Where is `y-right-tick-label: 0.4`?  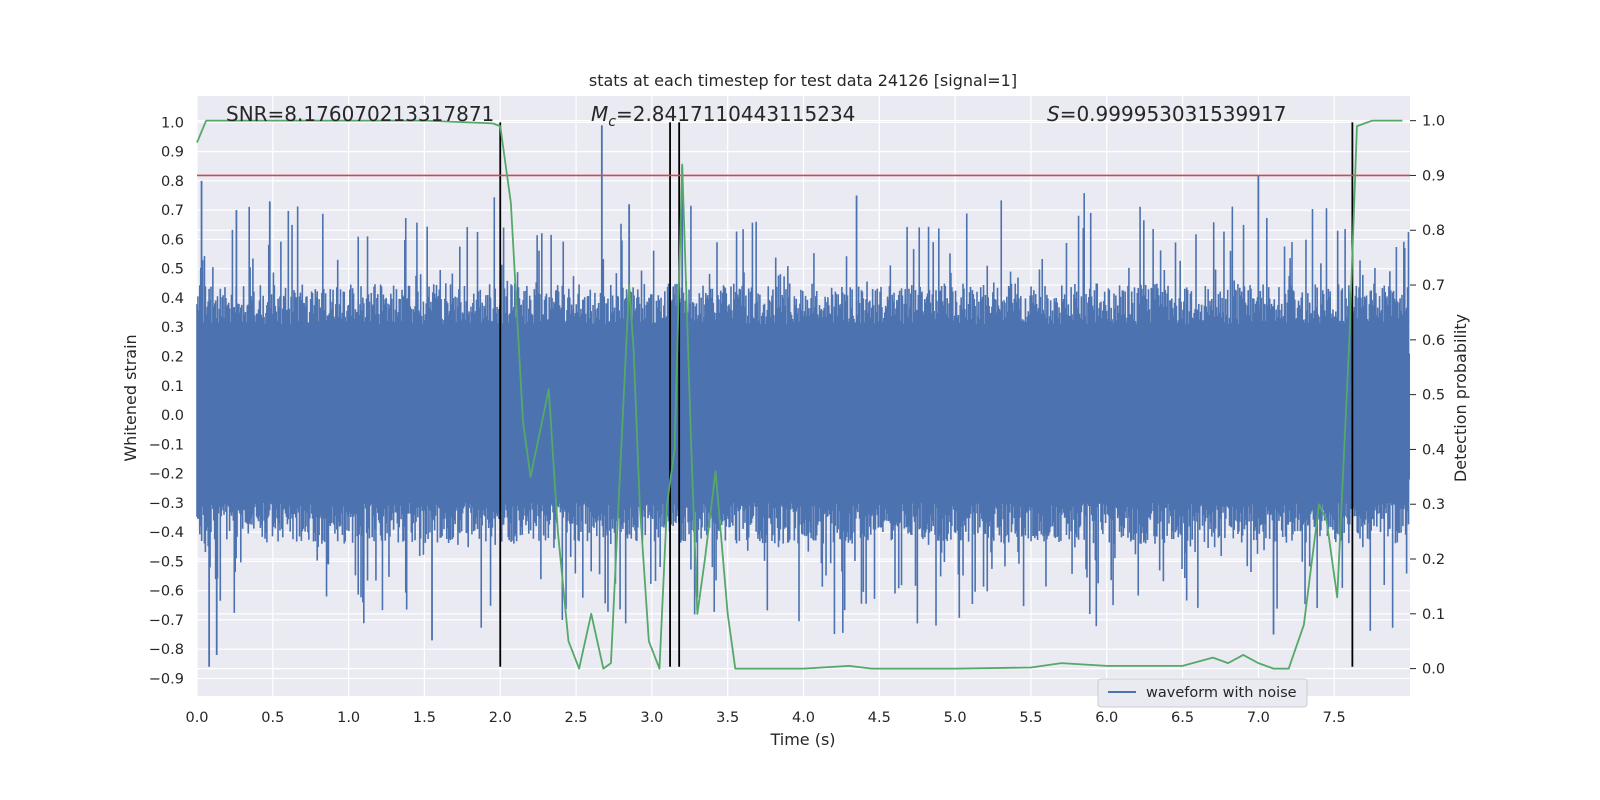 y-right-tick-label: 0.4 is located at coordinates (1433, 450).